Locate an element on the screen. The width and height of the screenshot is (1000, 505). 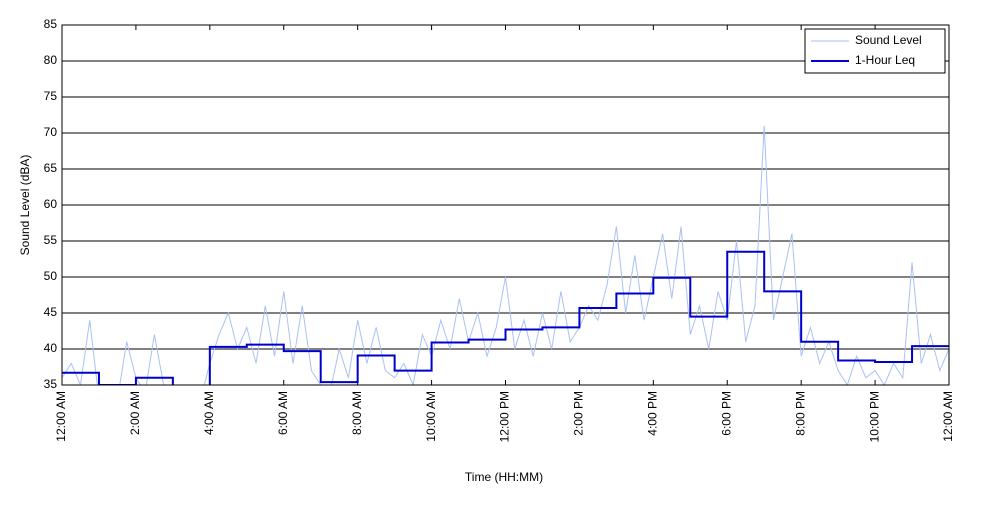
legend-label: 1-Hour Leq is located at coordinates (885, 60).